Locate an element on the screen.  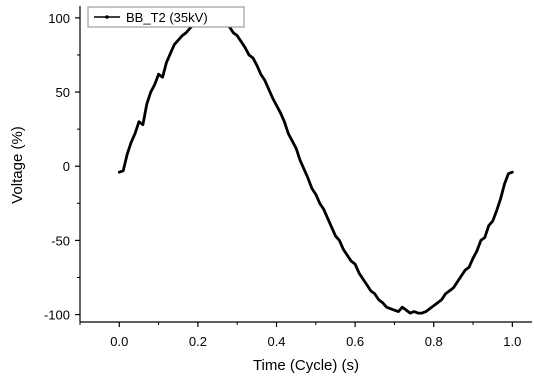
y-axis-label: Voltage (%) is located at coordinates (17, 165).